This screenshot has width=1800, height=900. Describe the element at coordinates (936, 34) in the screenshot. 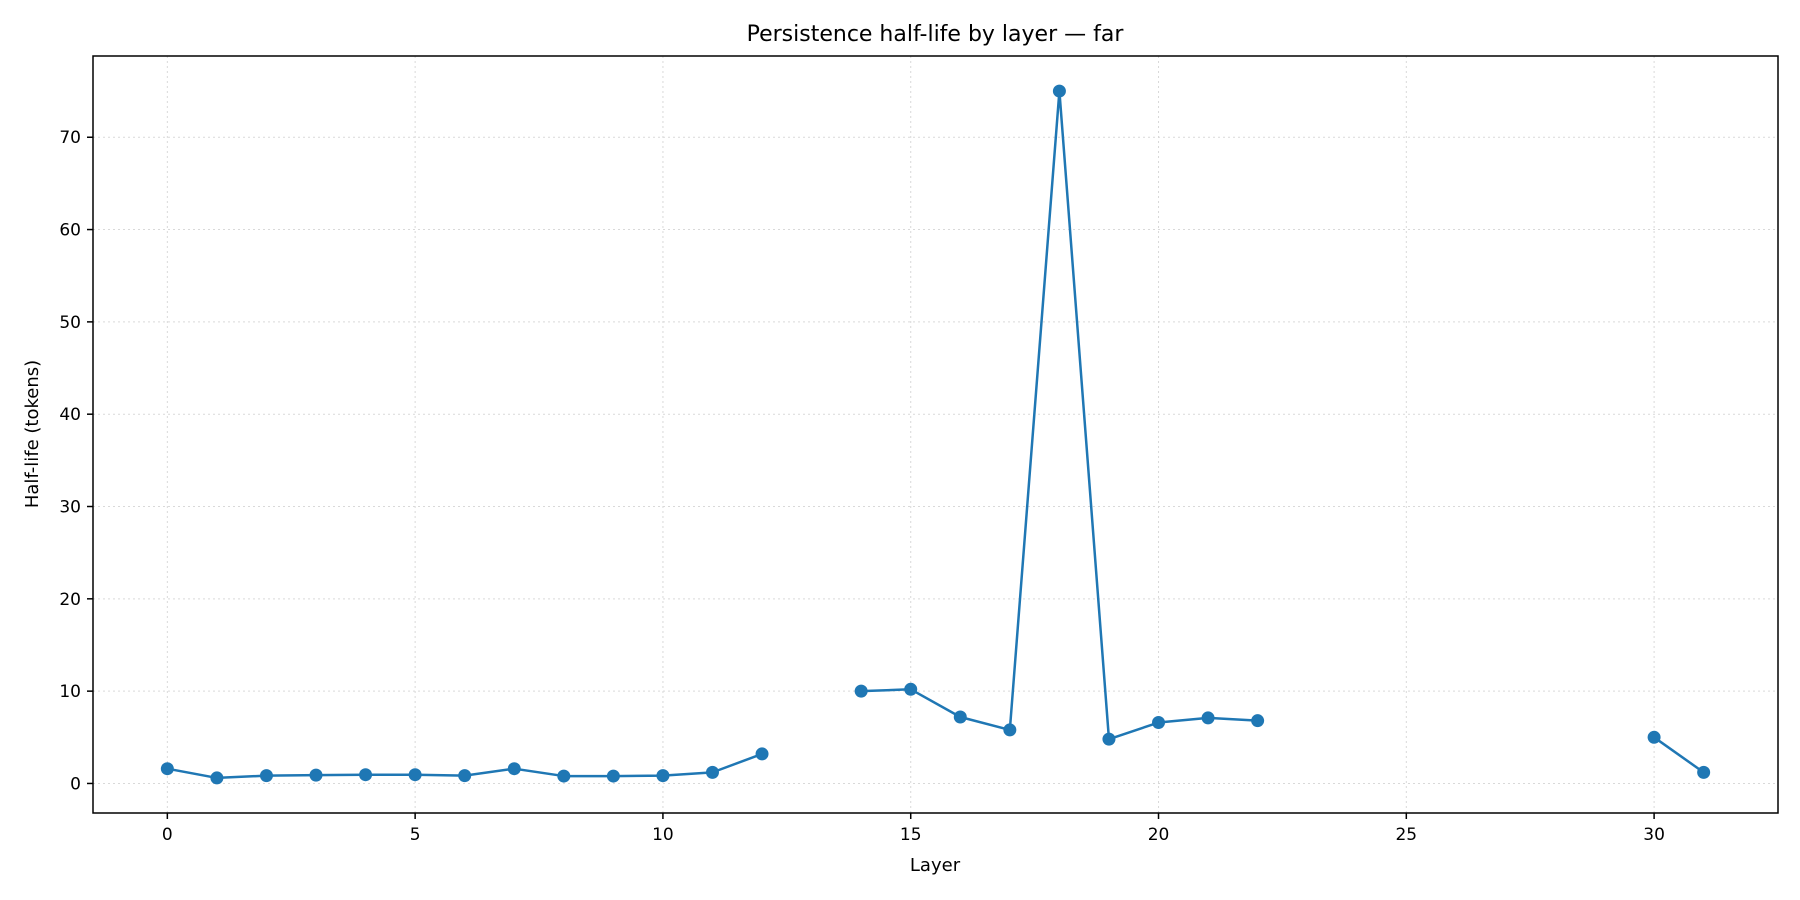

I see `chart-title: Persistence half-life by layer — far` at that location.